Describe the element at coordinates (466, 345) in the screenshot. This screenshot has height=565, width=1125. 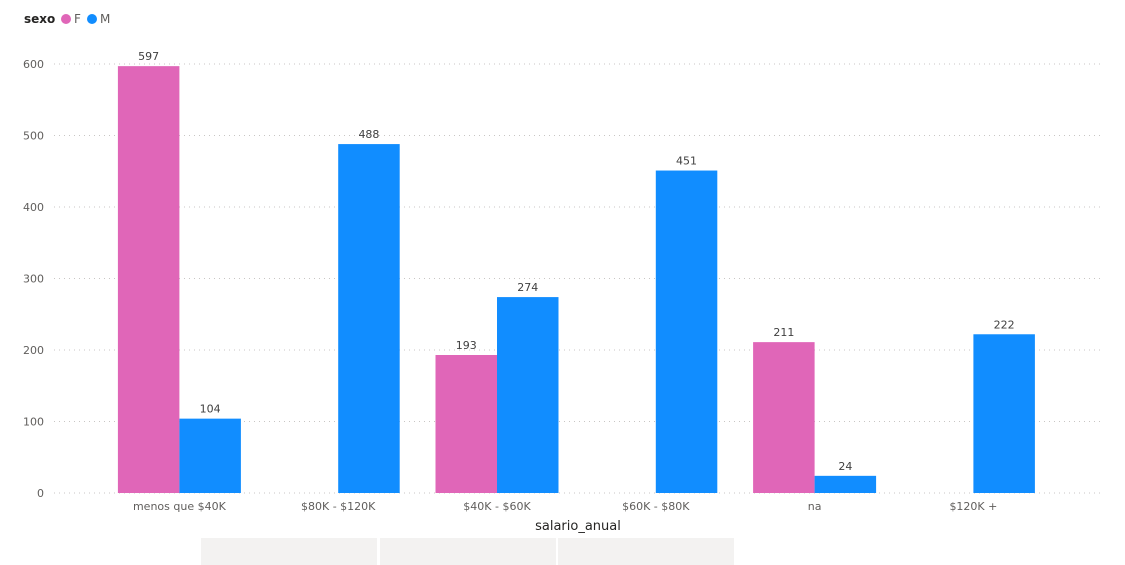
I see `data-label: 193` at that location.